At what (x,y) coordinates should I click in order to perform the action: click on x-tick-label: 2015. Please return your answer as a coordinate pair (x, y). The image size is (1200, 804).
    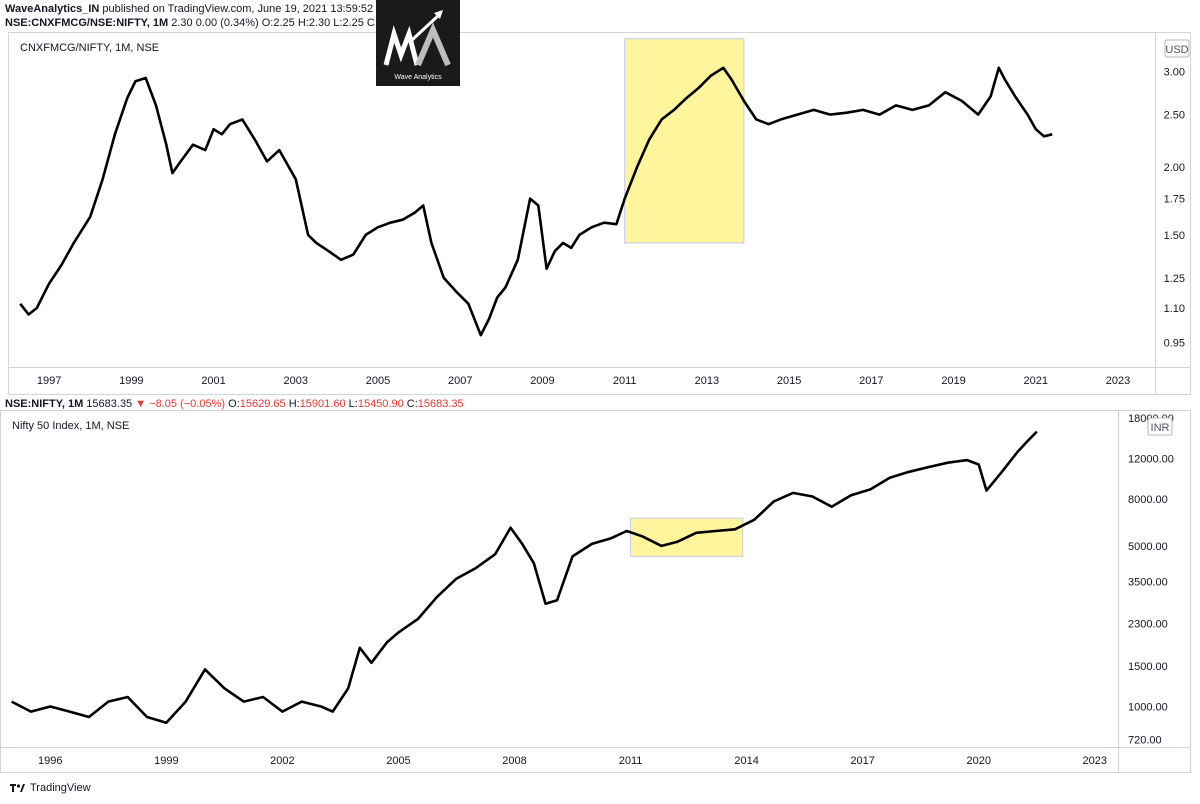
    Looking at the image, I should click on (789, 381).